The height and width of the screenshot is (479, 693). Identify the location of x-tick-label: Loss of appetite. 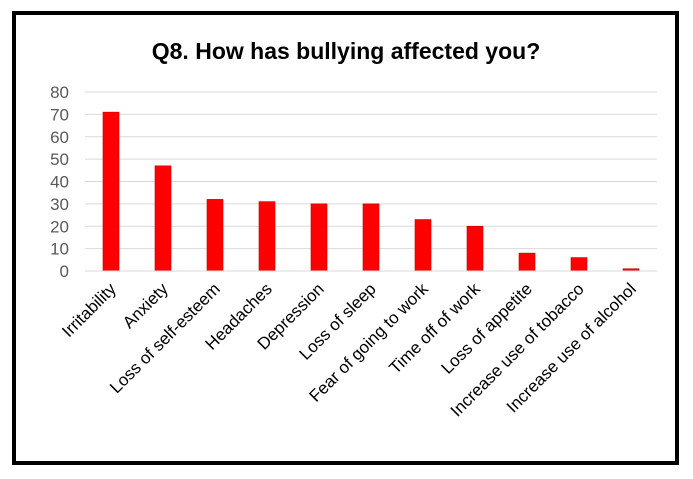
(487, 328).